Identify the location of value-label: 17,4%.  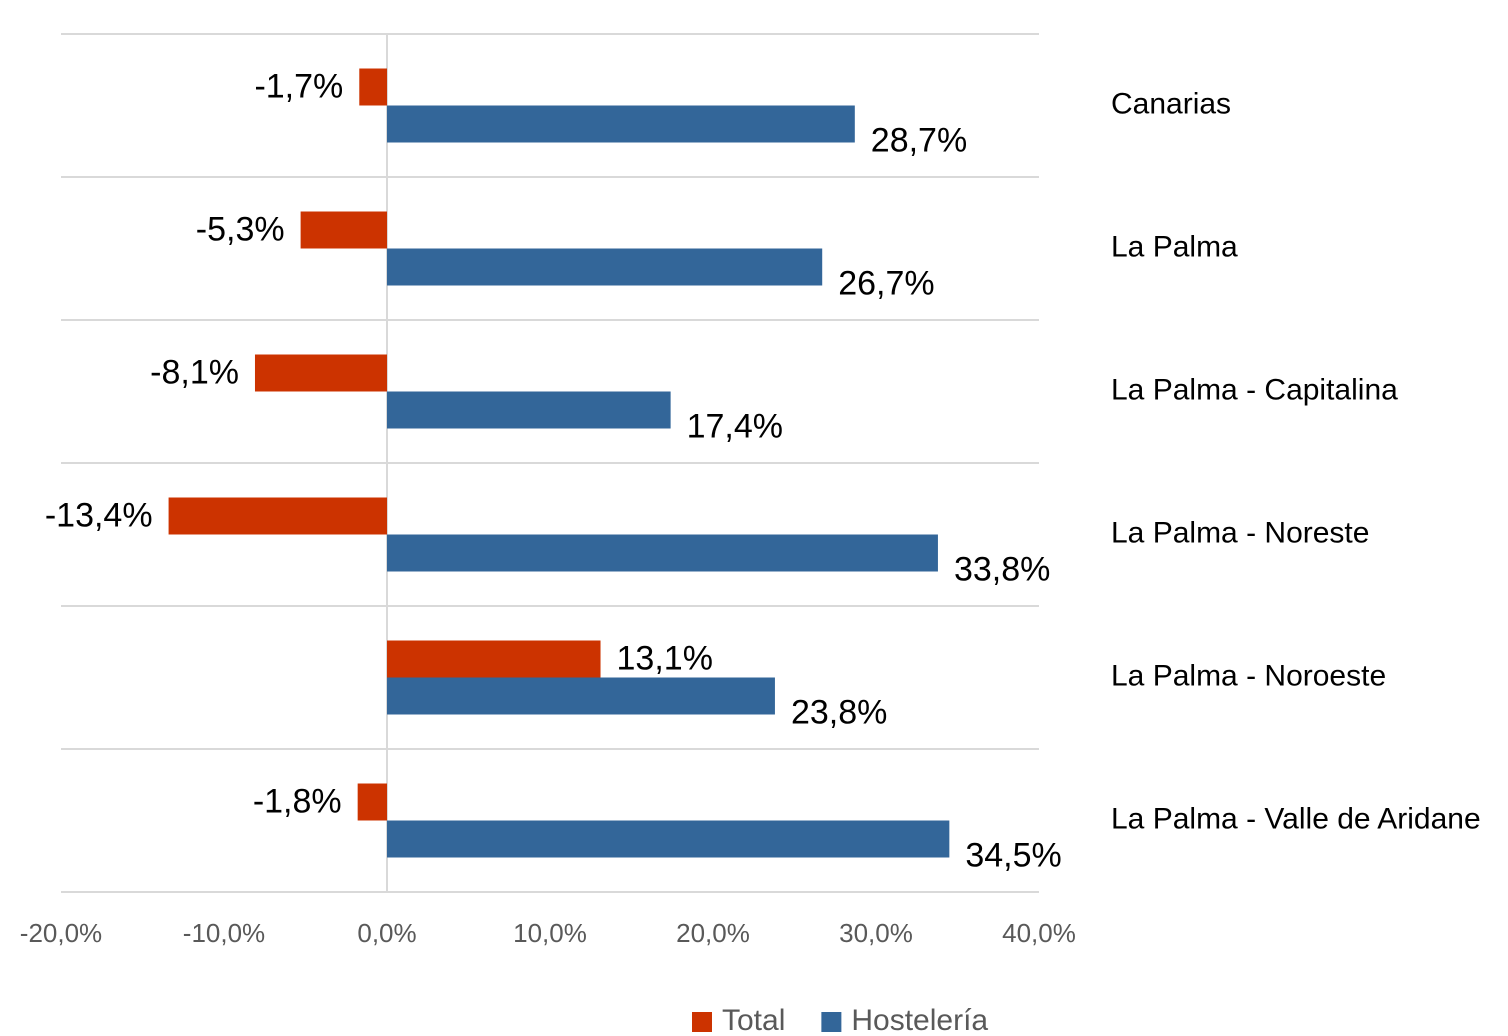
(735, 426).